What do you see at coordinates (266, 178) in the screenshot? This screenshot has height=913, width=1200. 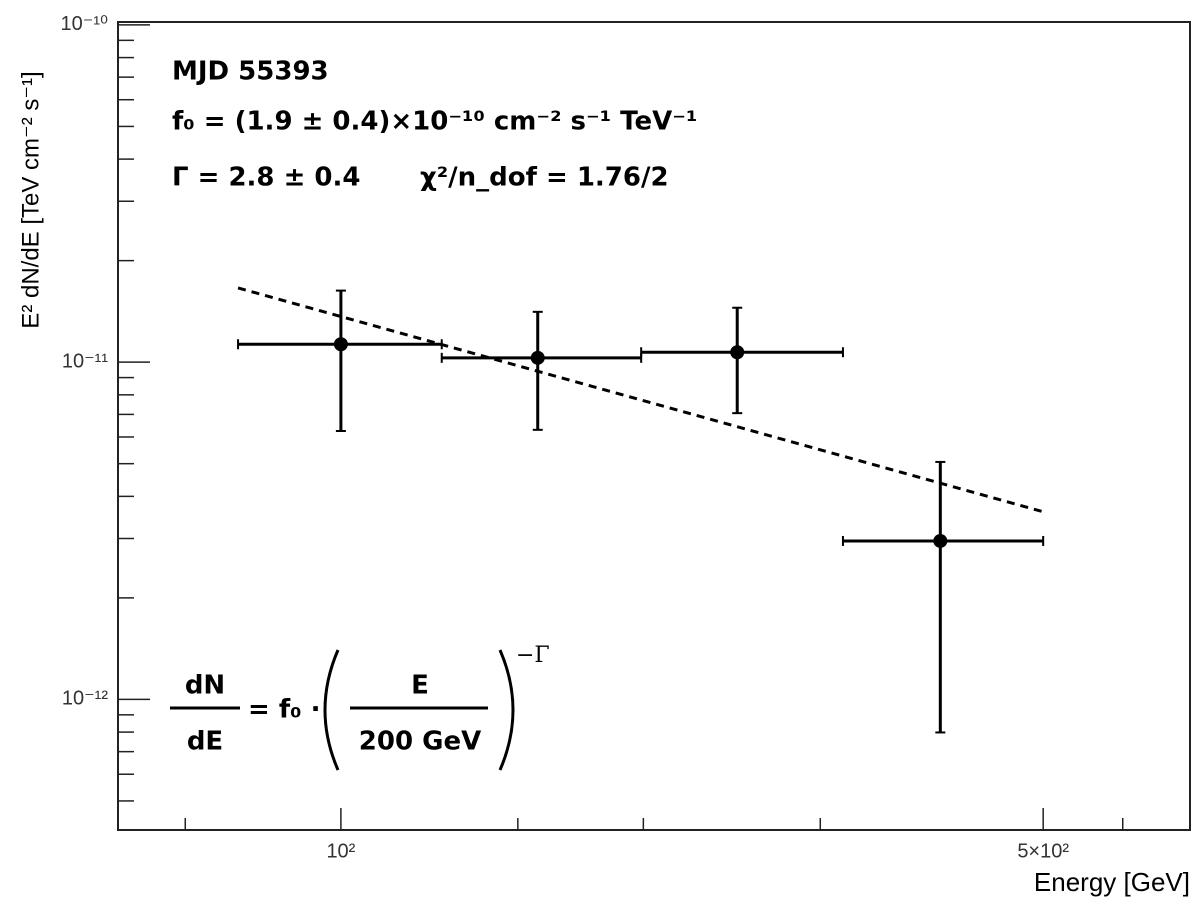 I see `annotation: Γ = 2.8 ± 0.4` at bounding box center [266, 178].